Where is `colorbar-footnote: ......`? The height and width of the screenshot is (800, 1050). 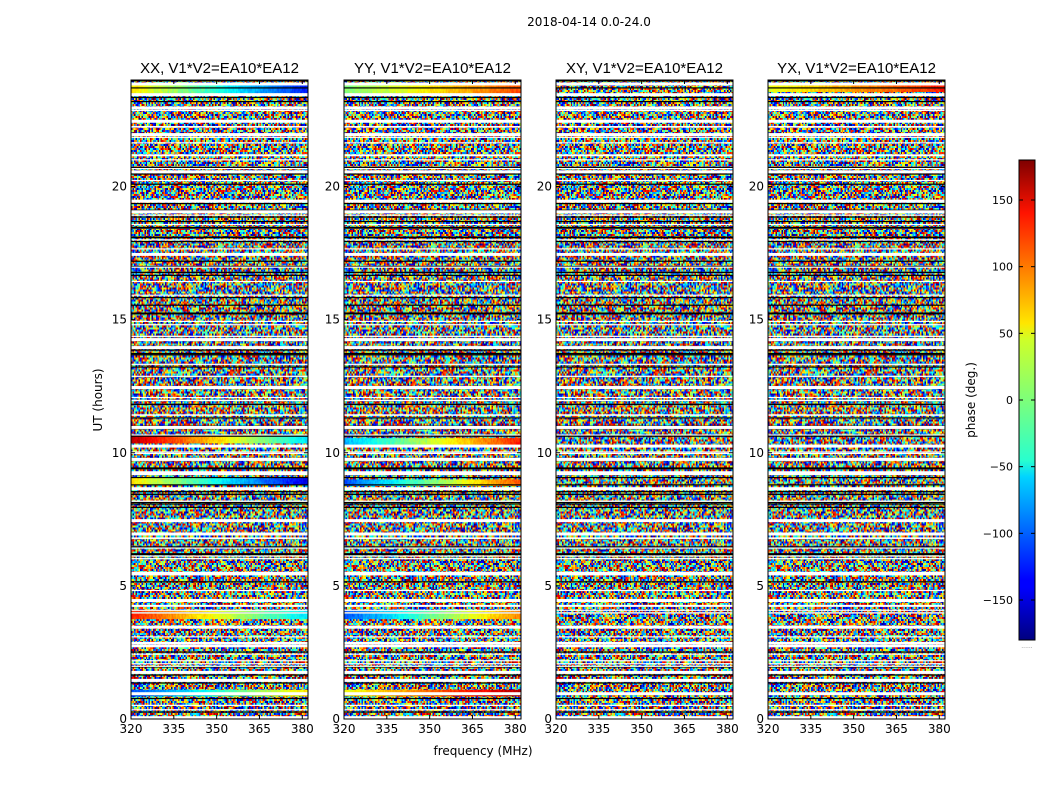
colorbar-footnote: ...... is located at coordinates (1027, 646).